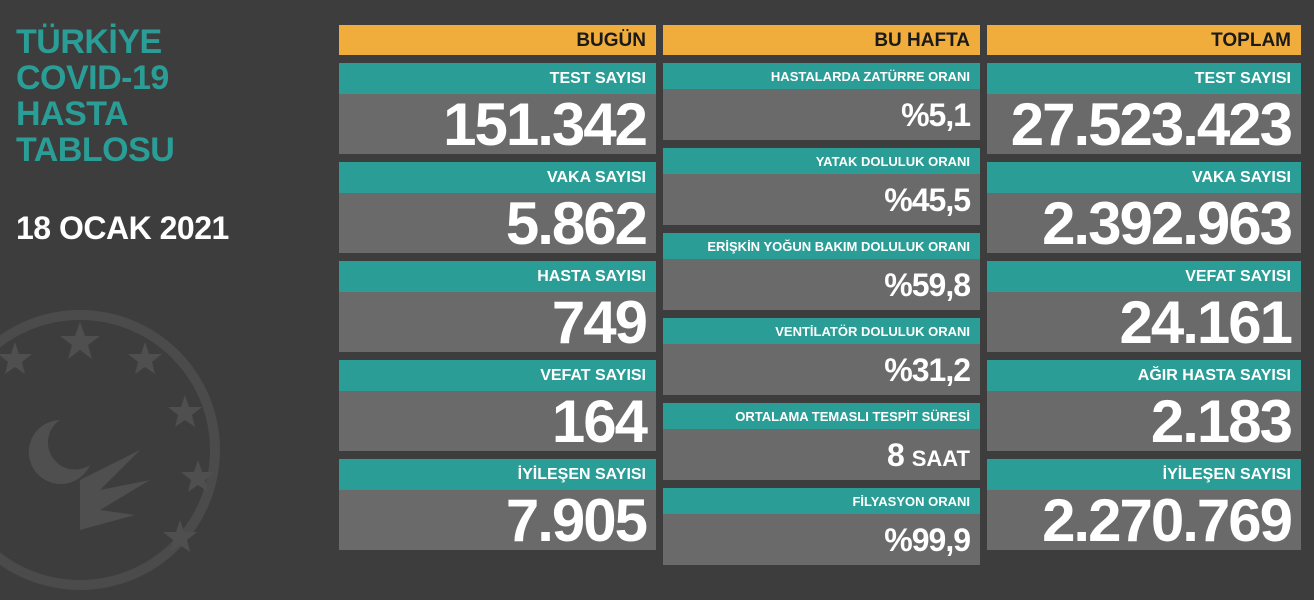  What do you see at coordinates (72, 114) in the screenshot?
I see `title-line: HASTA` at bounding box center [72, 114].